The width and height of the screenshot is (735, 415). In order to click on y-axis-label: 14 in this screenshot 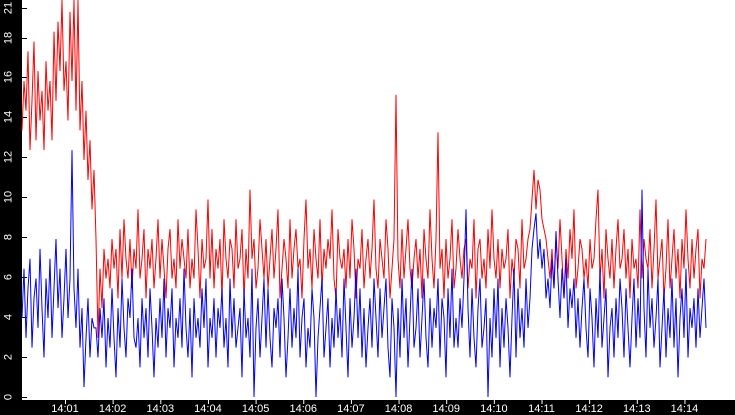, I will do `click(8, 117)`.